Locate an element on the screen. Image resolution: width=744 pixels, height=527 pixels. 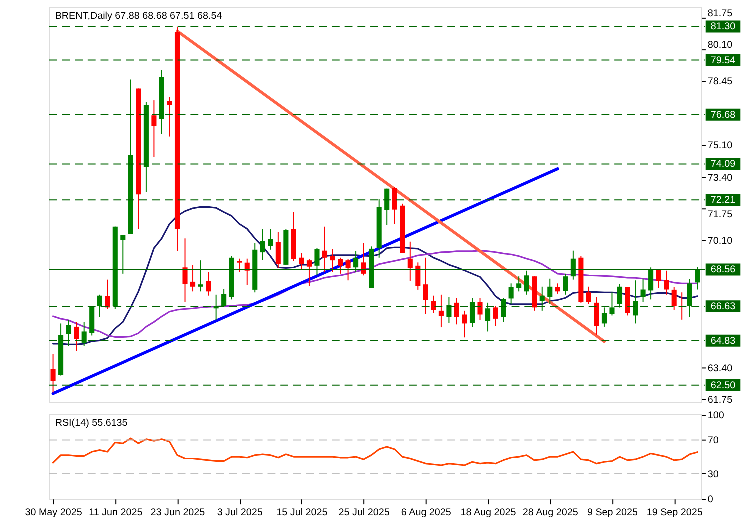
y-tick-label: 75.10 is located at coordinates (721, 146).